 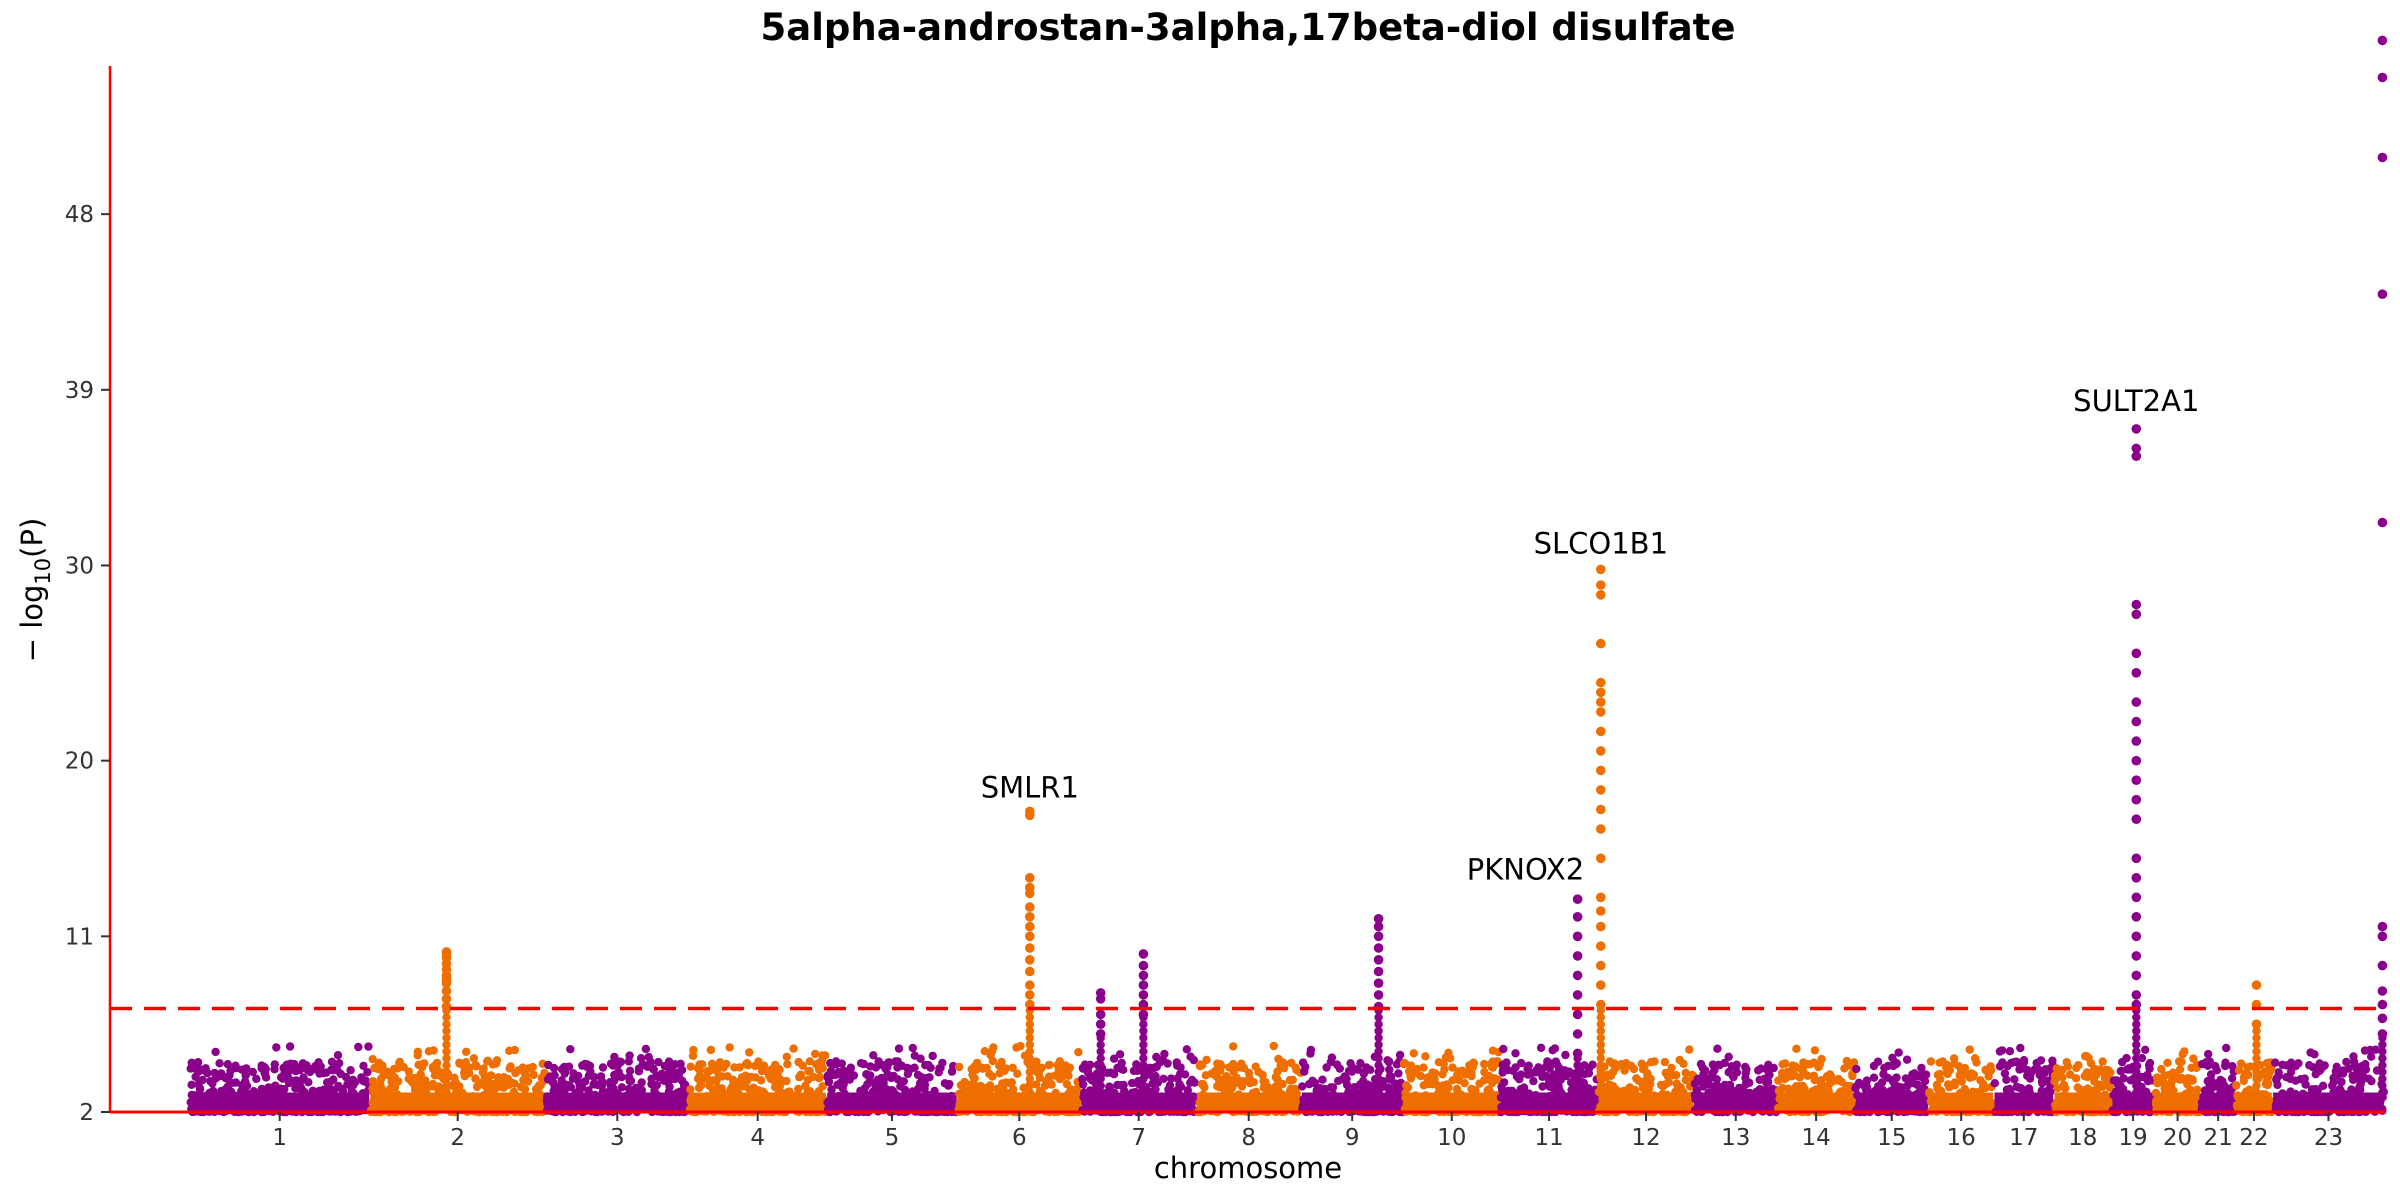 What do you see at coordinates (892, 1080) in the screenshot?
I see `chromosome-5-points` at bounding box center [892, 1080].